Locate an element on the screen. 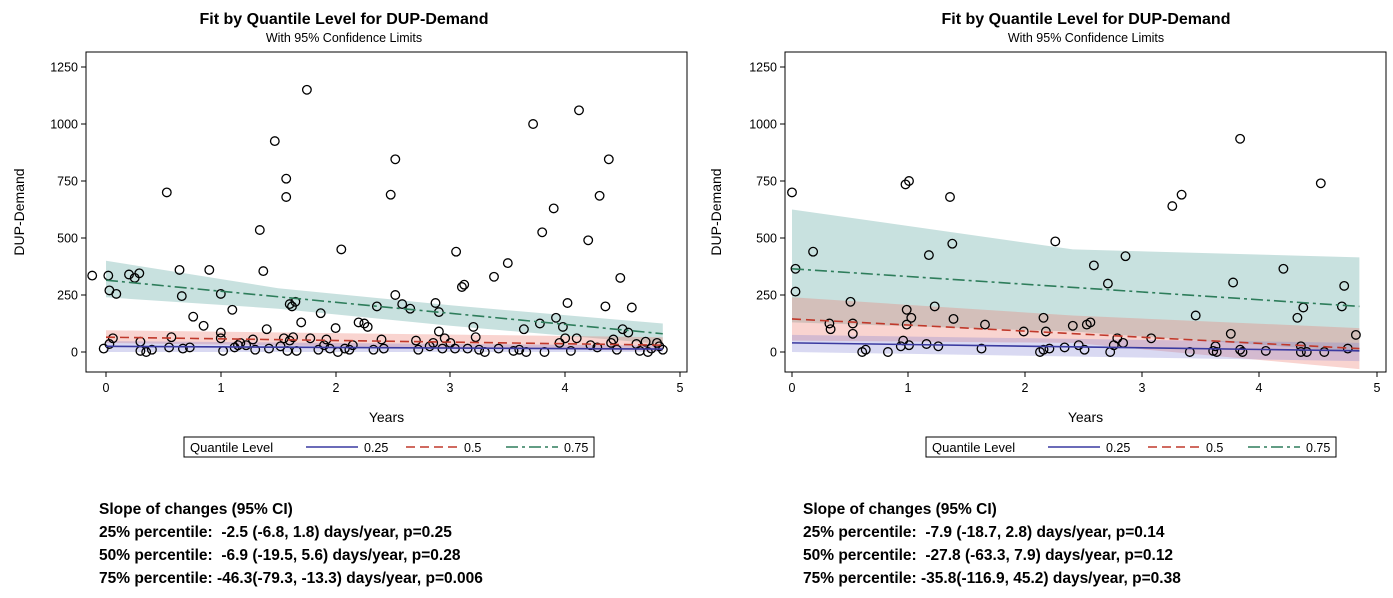  x-axis-label: Years is located at coordinates (386, 417).